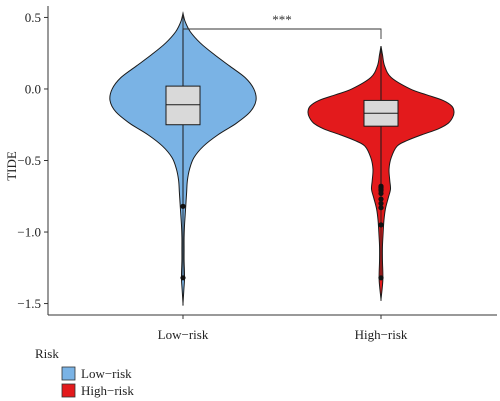 The height and width of the screenshot is (401, 500). What do you see at coordinates (33, 88) in the screenshot?
I see `y-tick-label-1: 0.0` at bounding box center [33, 88].